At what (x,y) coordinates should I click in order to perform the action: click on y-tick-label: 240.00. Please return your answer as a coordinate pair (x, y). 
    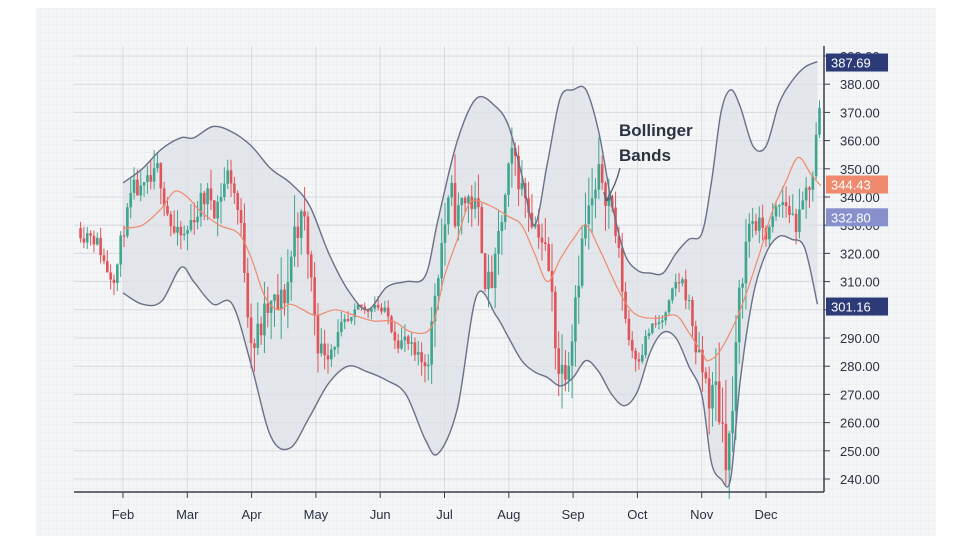
    Looking at the image, I should click on (860, 479).